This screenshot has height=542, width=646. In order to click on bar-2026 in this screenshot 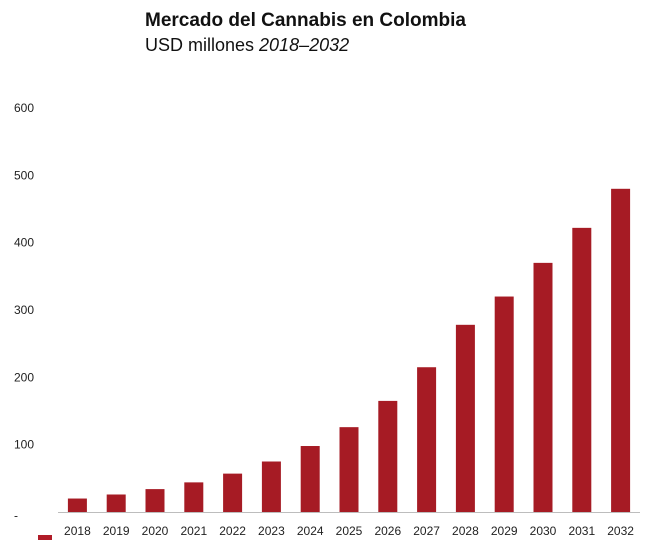, I will do `click(388, 456)`.